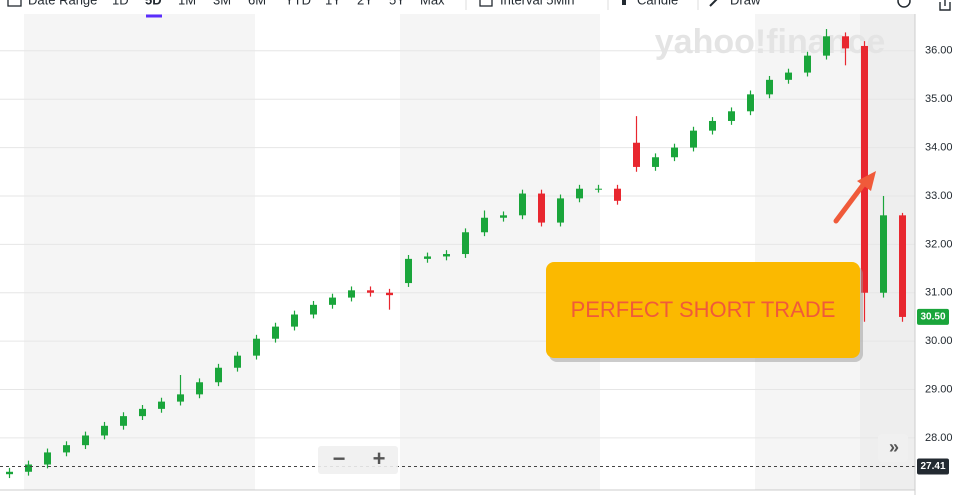 The height and width of the screenshot is (495, 972). What do you see at coordinates (298, 3) in the screenshot?
I see `toolbar-item: YTD` at bounding box center [298, 3].